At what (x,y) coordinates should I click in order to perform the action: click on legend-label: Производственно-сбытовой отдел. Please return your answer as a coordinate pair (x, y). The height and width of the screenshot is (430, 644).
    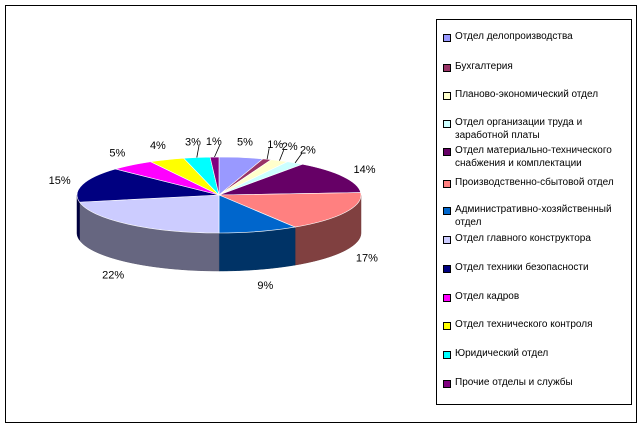
    Looking at the image, I should click on (534, 182).